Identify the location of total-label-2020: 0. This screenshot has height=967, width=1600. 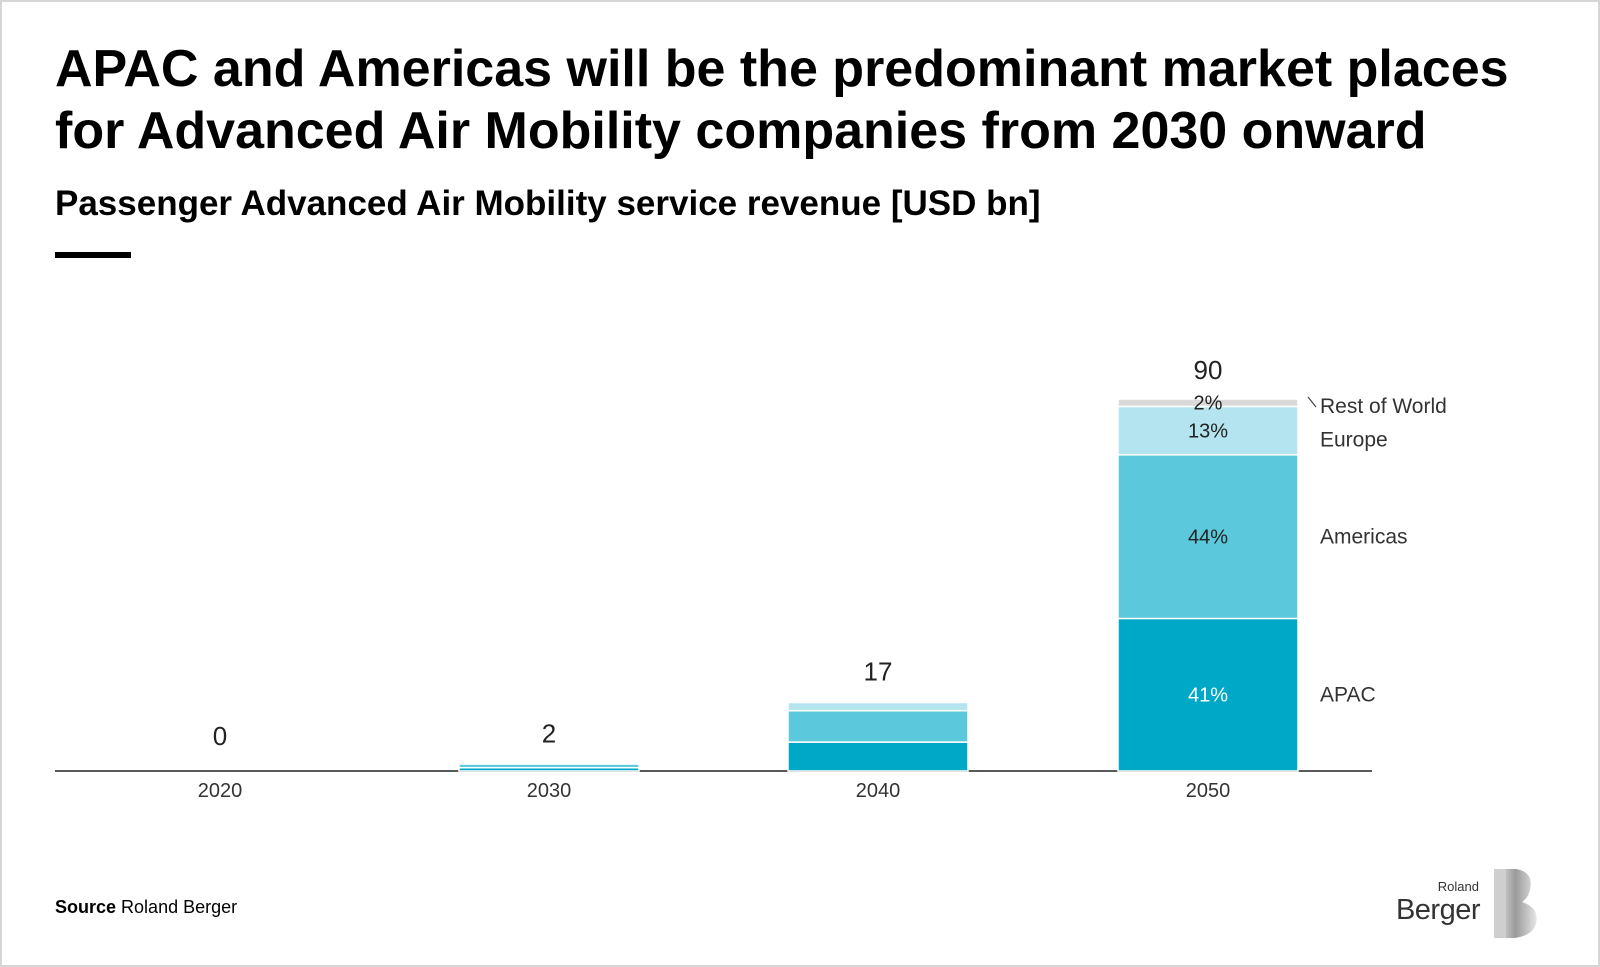
(220, 736).